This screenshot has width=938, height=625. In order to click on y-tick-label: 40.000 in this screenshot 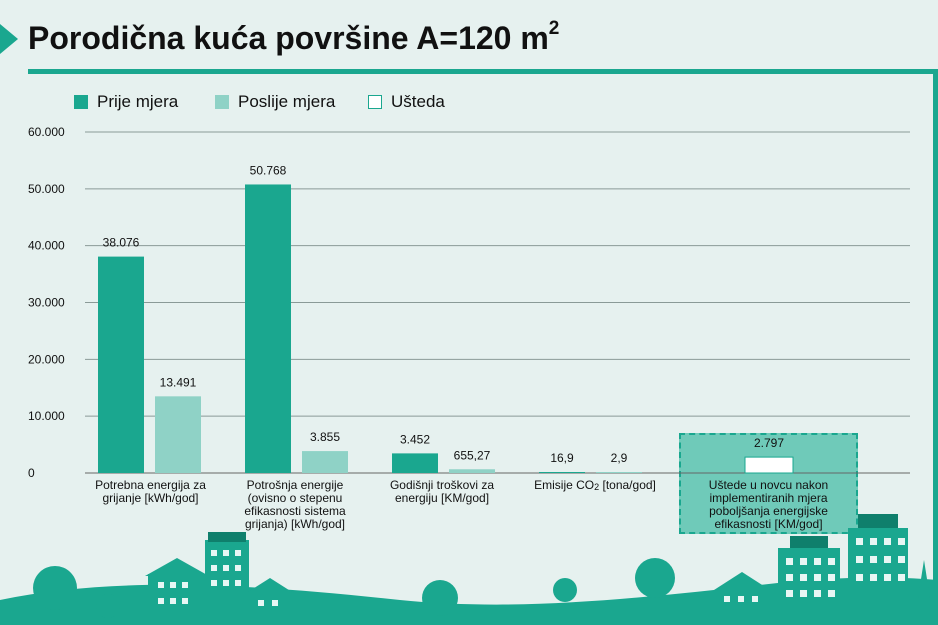, I will do `click(46, 246)`.